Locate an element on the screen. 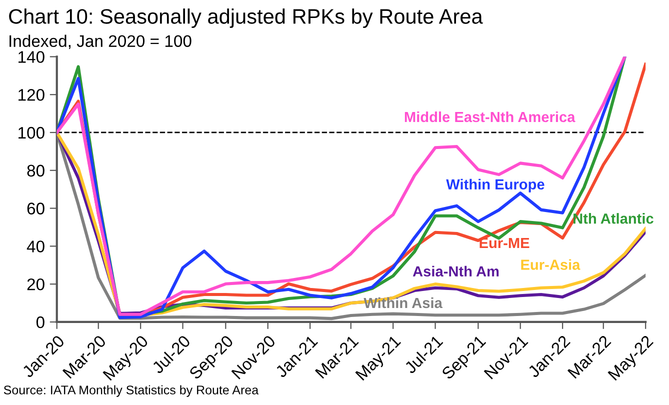 The height and width of the screenshot is (405, 669). y-tick-label: 40 is located at coordinates (35, 246).